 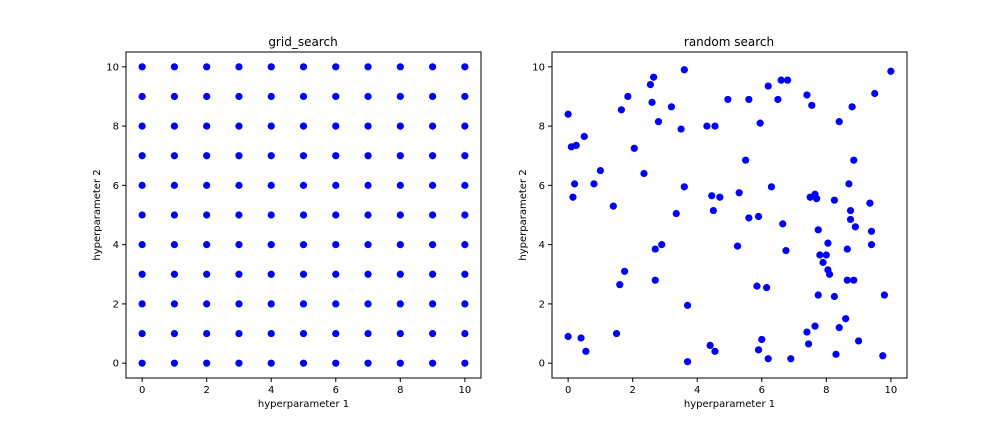 What do you see at coordinates (116, 364) in the screenshot?
I see `y-tick-label: 0` at bounding box center [116, 364].